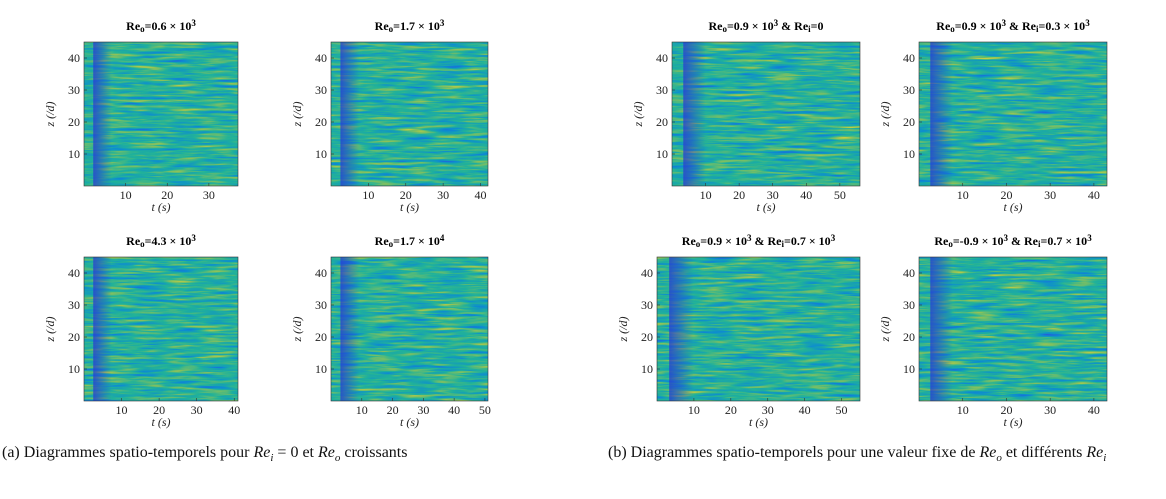 The image size is (1166, 499). I want to click on panel: Reo=1.7 × 103 10 20 30 40 10 20 30 40 t (s) z (/d), so click(389, 116).